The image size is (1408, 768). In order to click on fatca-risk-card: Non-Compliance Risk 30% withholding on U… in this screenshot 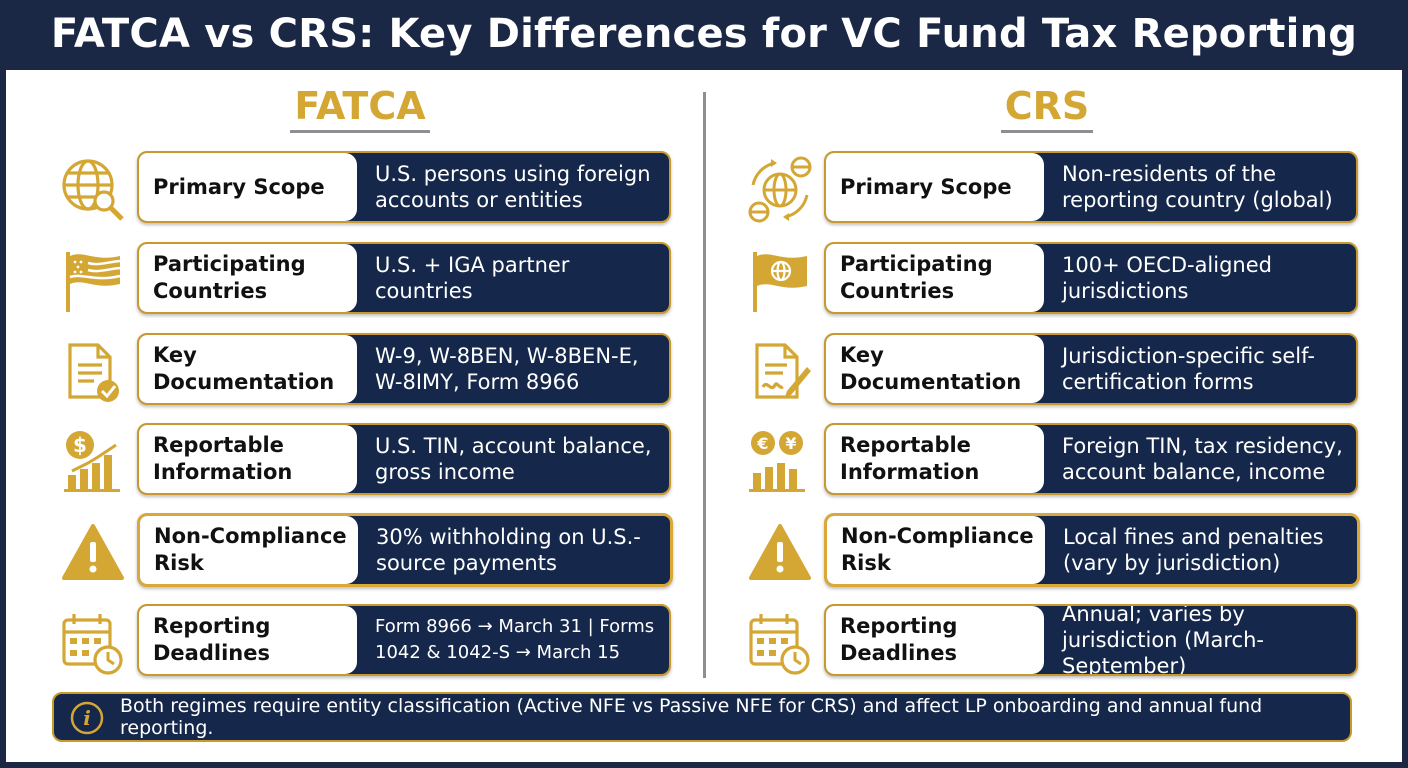, I will do `click(405, 550)`.